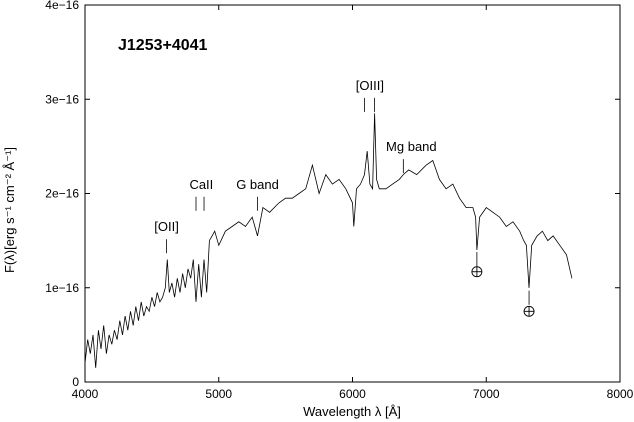 Image resolution: width=634 pixels, height=422 pixels. I want to click on telluric-markers, so click(503, 284).